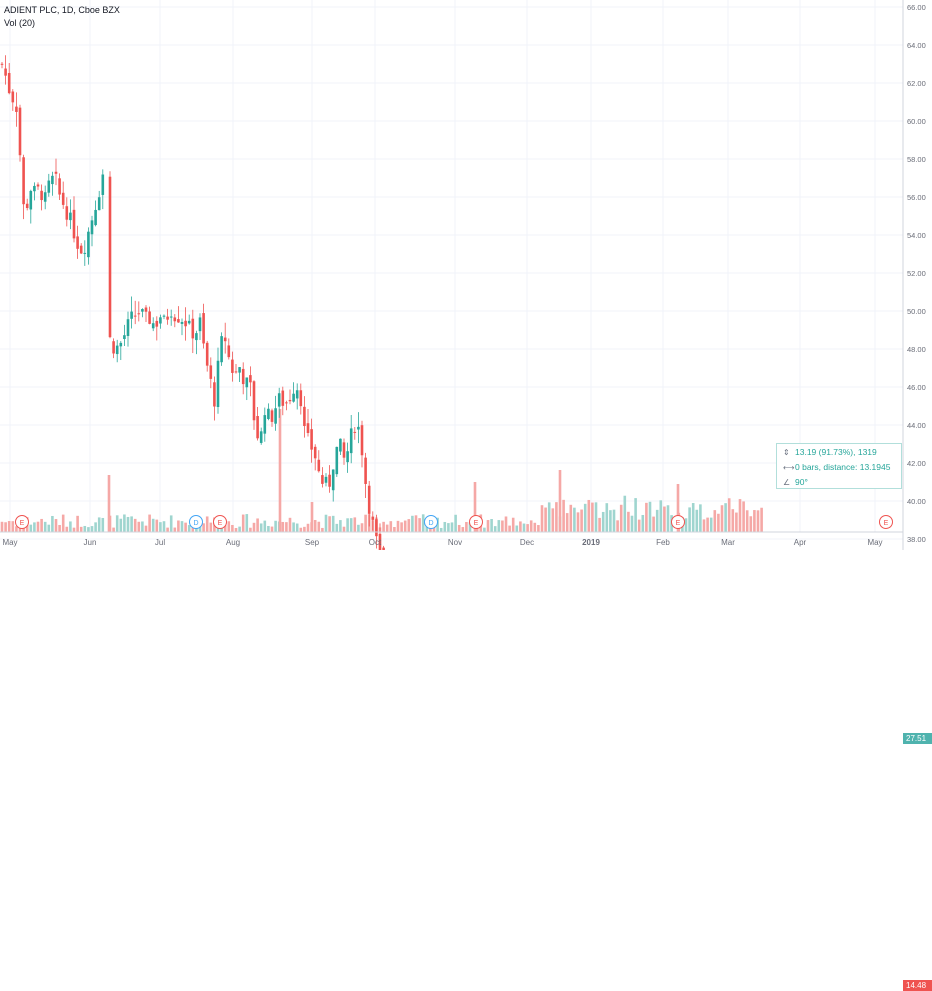 The image size is (932, 991). I want to click on volume-indicator-label: Vol (20), so click(20, 23).